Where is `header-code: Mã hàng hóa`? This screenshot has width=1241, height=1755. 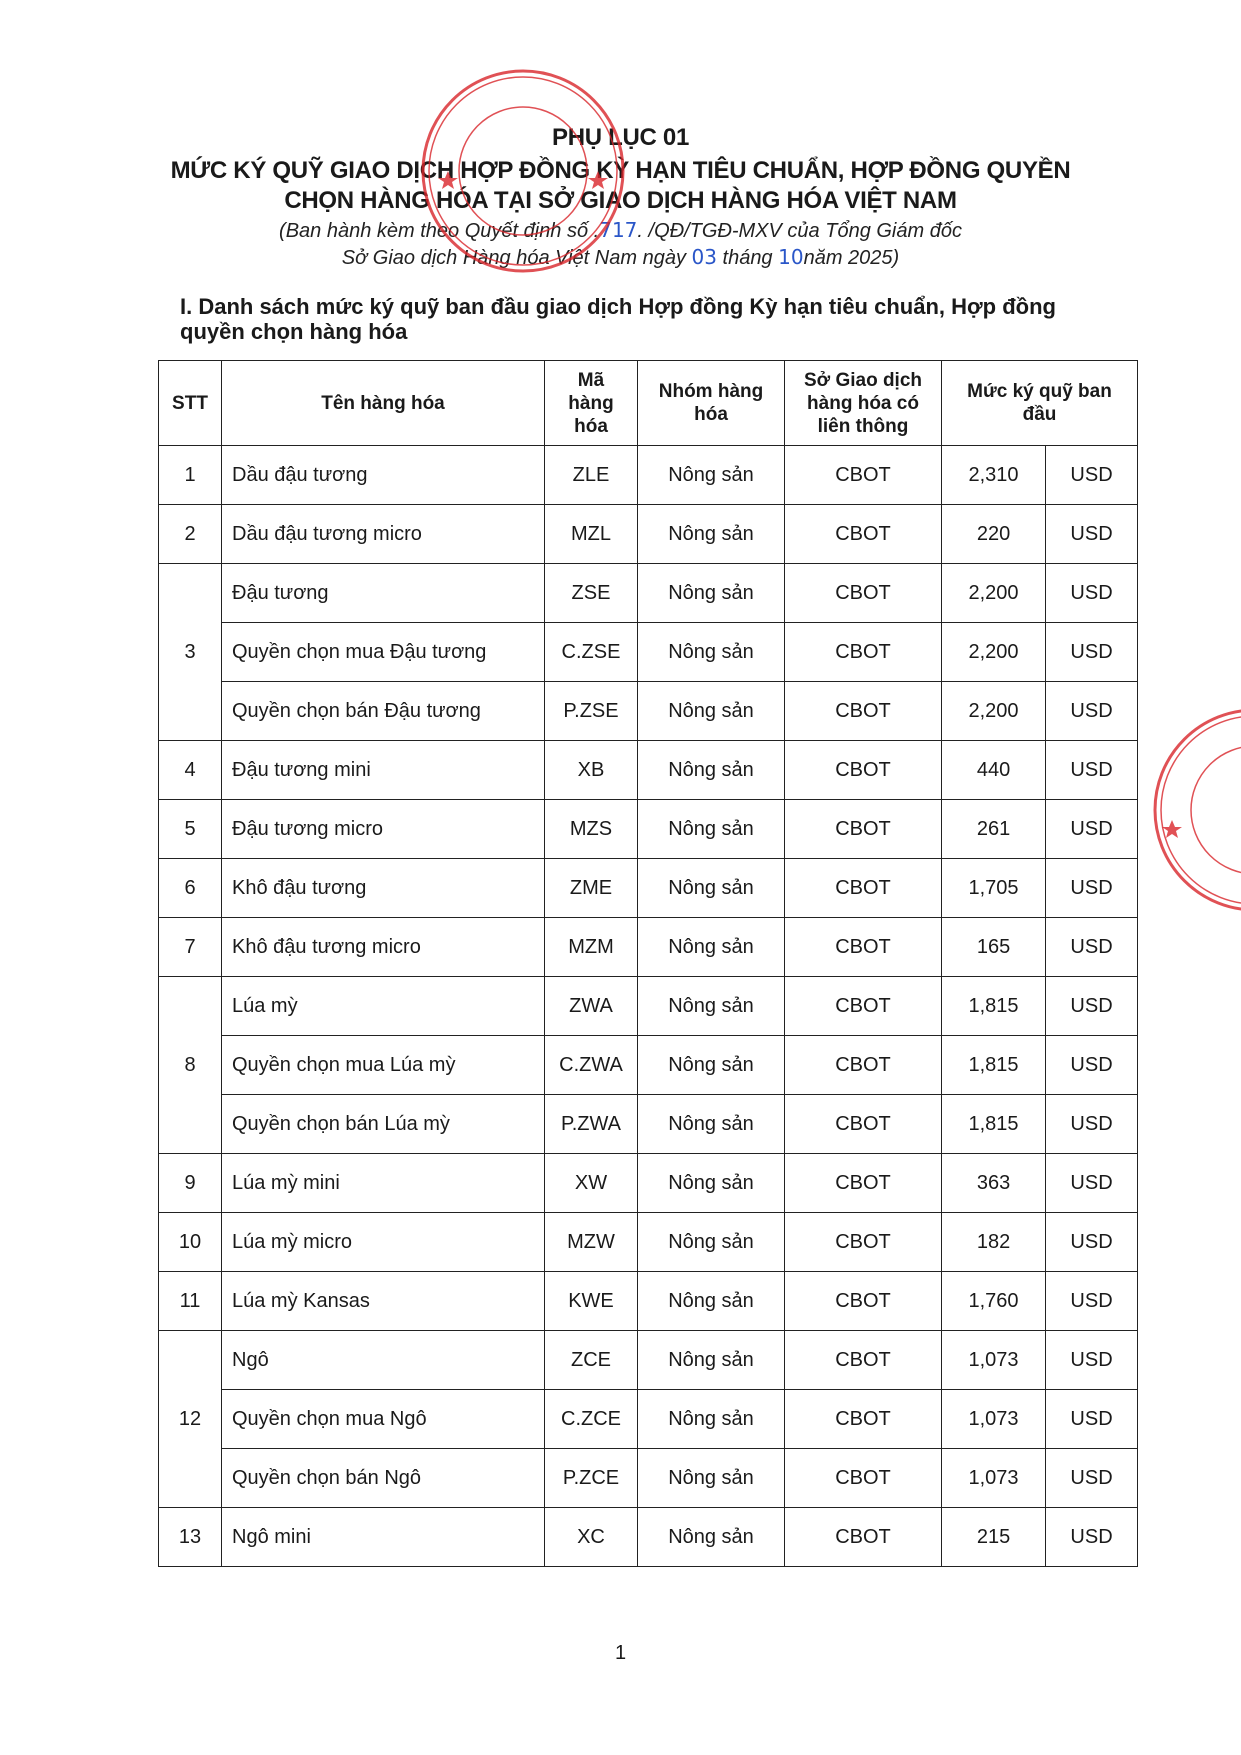 header-code: Mã hàng hóa is located at coordinates (591, 403).